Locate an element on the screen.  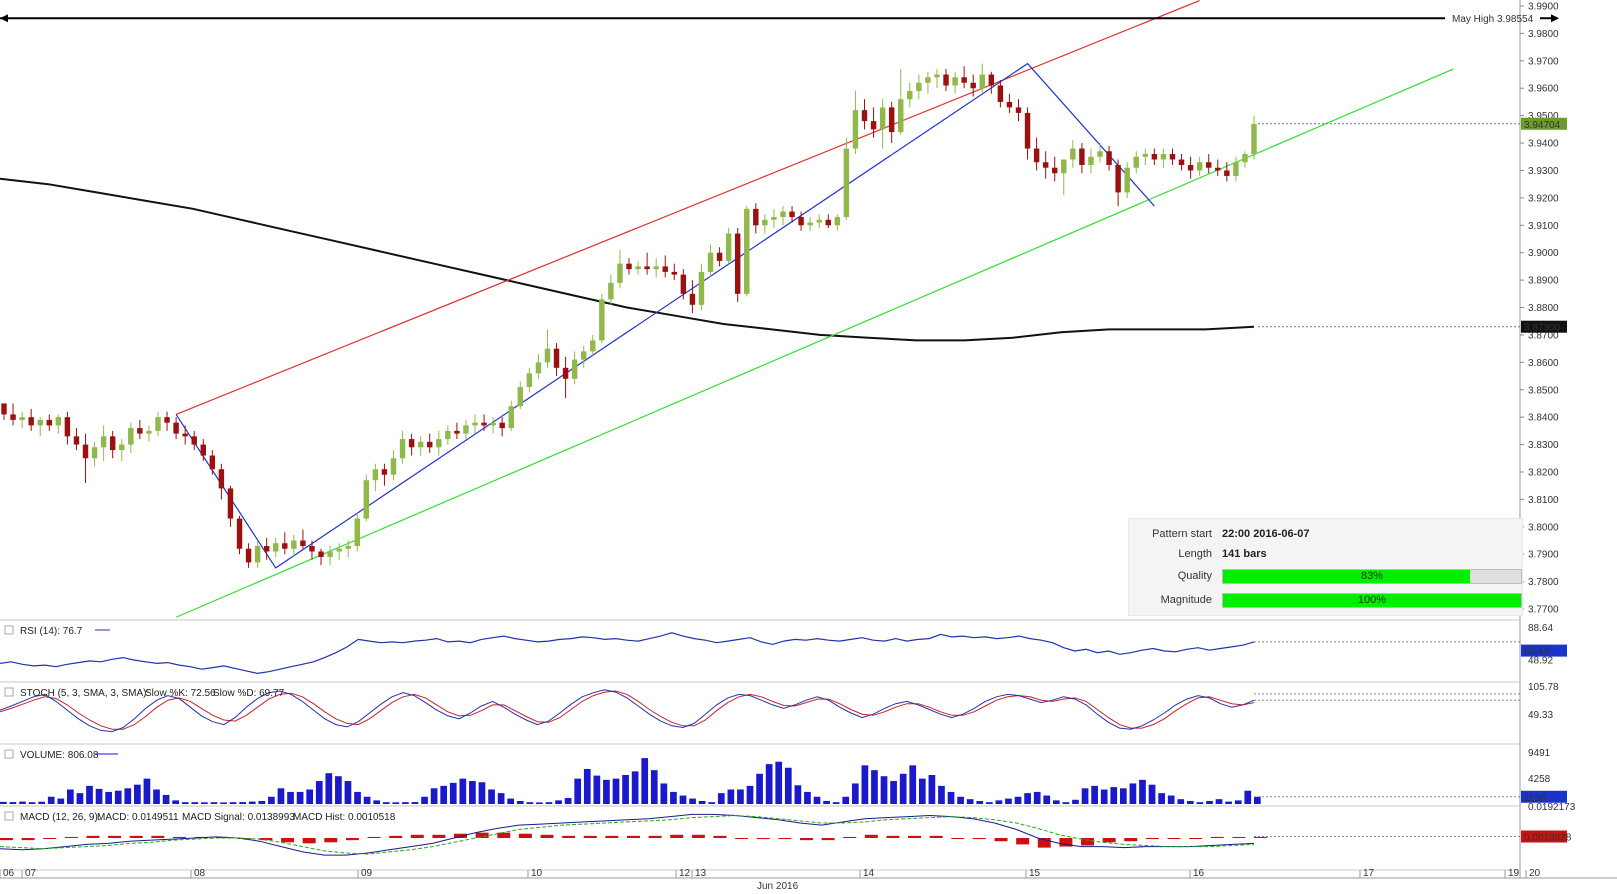
rsi-panel-close-icon is located at coordinates (9, 630).